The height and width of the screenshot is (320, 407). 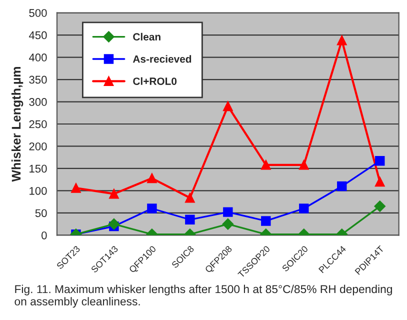 What do you see at coordinates (38, 190) in the screenshot?
I see `y-tick-label: 100` at bounding box center [38, 190].